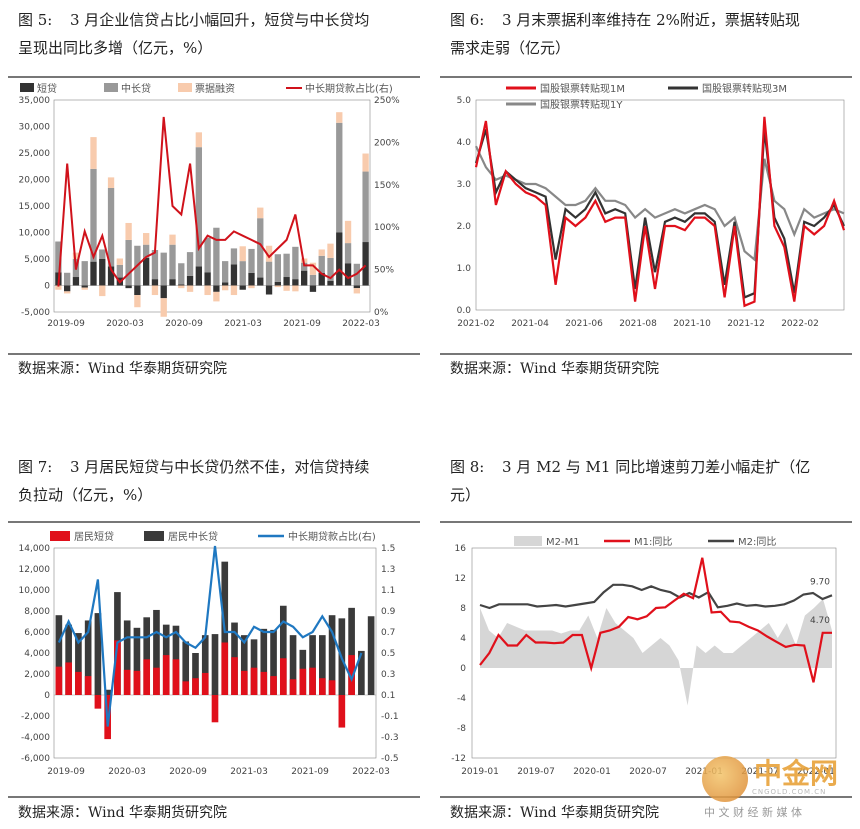 The width and height of the screenshot is (860, 829). What do you see at coordinates (35, 738) in the screenshot?
I see `fig7-y-tick: -4,000` at bounding box center [35, 738].